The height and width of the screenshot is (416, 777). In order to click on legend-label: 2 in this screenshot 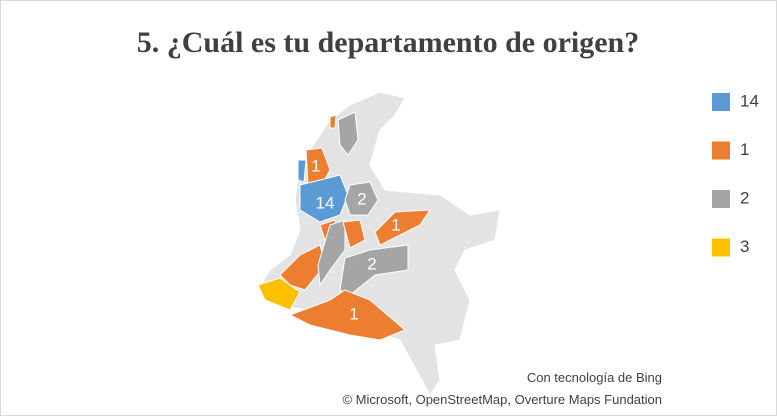, I will do `click(744, 197)`.